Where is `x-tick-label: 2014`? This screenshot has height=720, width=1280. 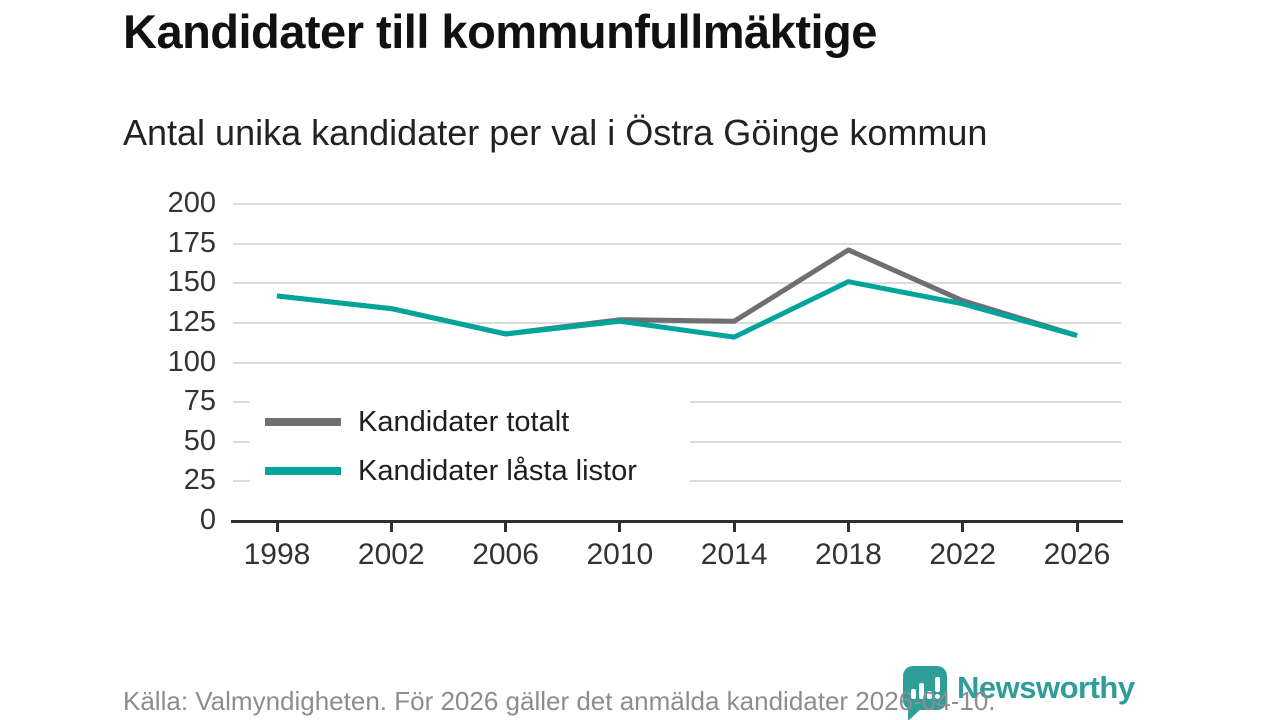
x-tick-label: 2014 is located at coordinates (734, 554).